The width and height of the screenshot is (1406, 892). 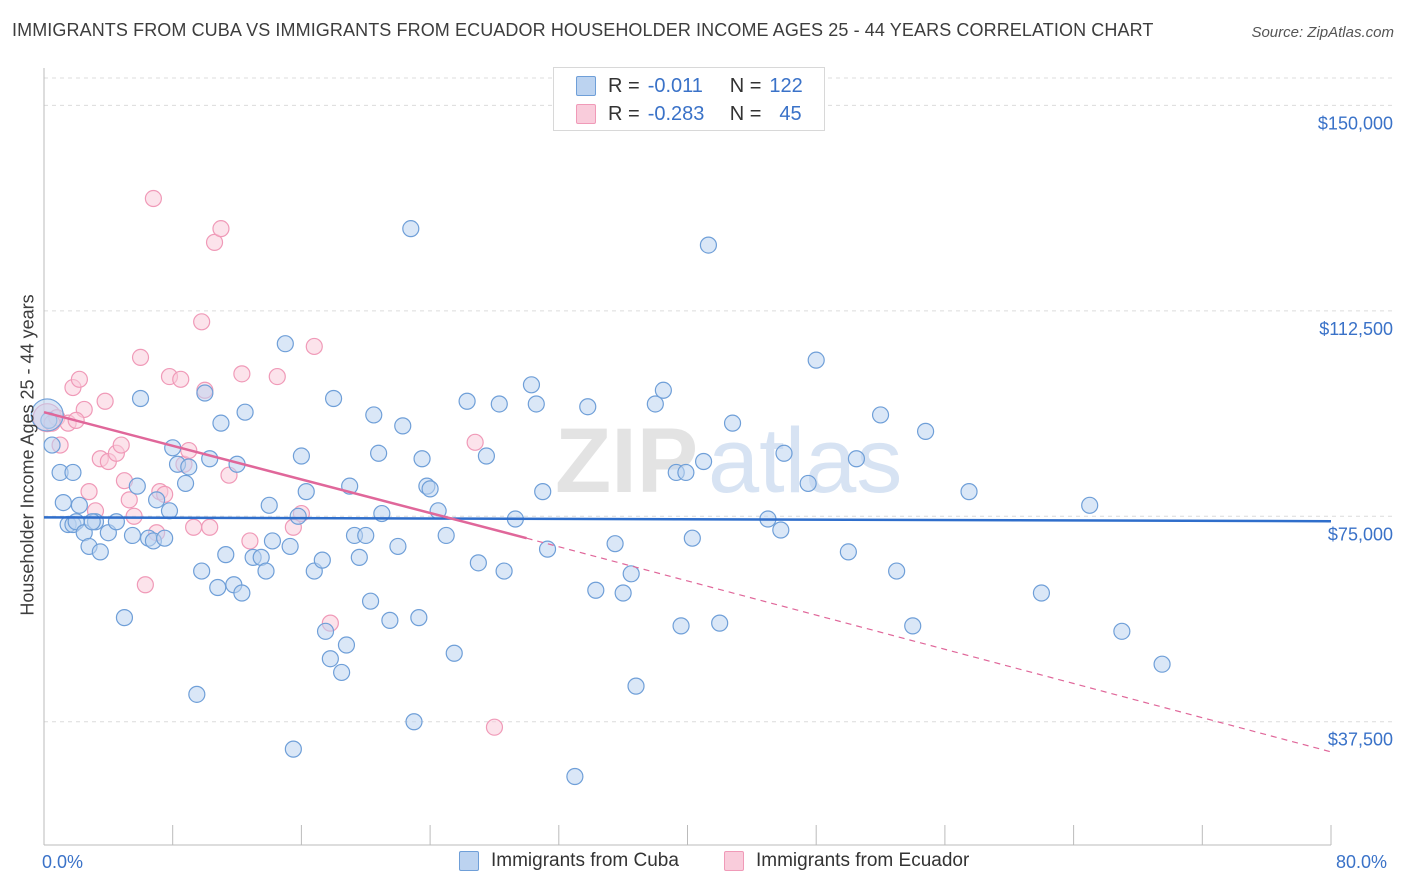 What do you see at coordinates (469, 861) in the screenshot?
I see `legend-cuba-swatch` at bounding box center [469, 861].